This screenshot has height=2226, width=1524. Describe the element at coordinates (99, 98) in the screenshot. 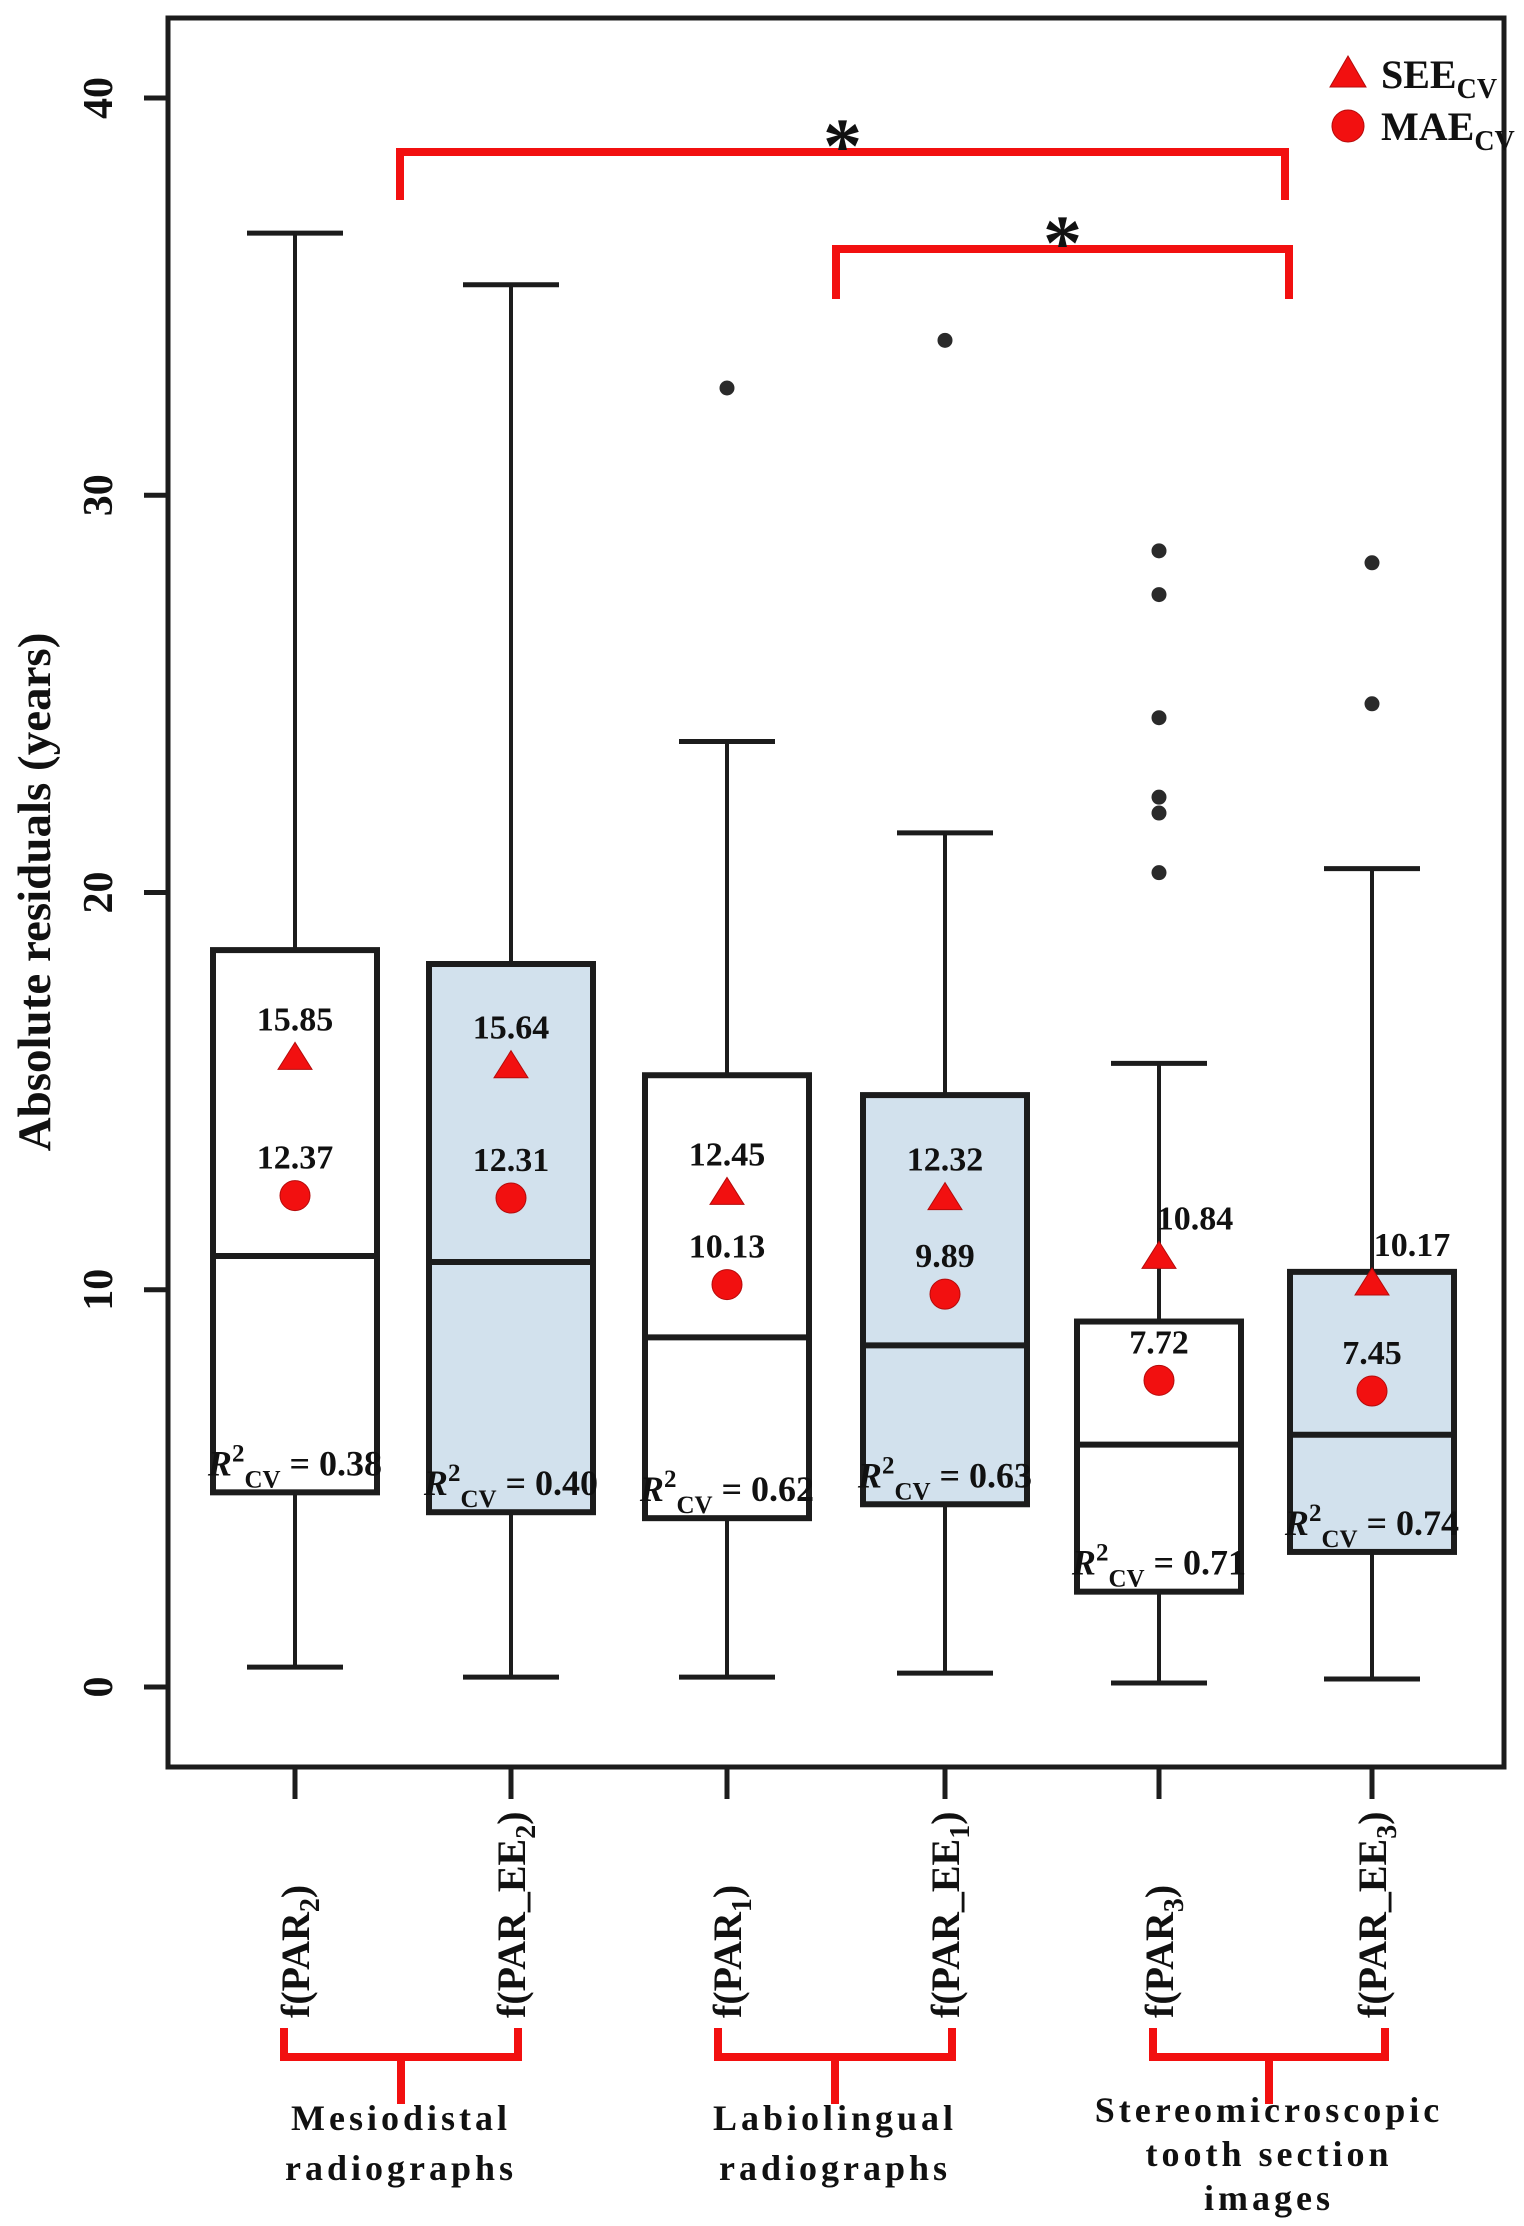

I see `y-tick-label: 40` at that location.